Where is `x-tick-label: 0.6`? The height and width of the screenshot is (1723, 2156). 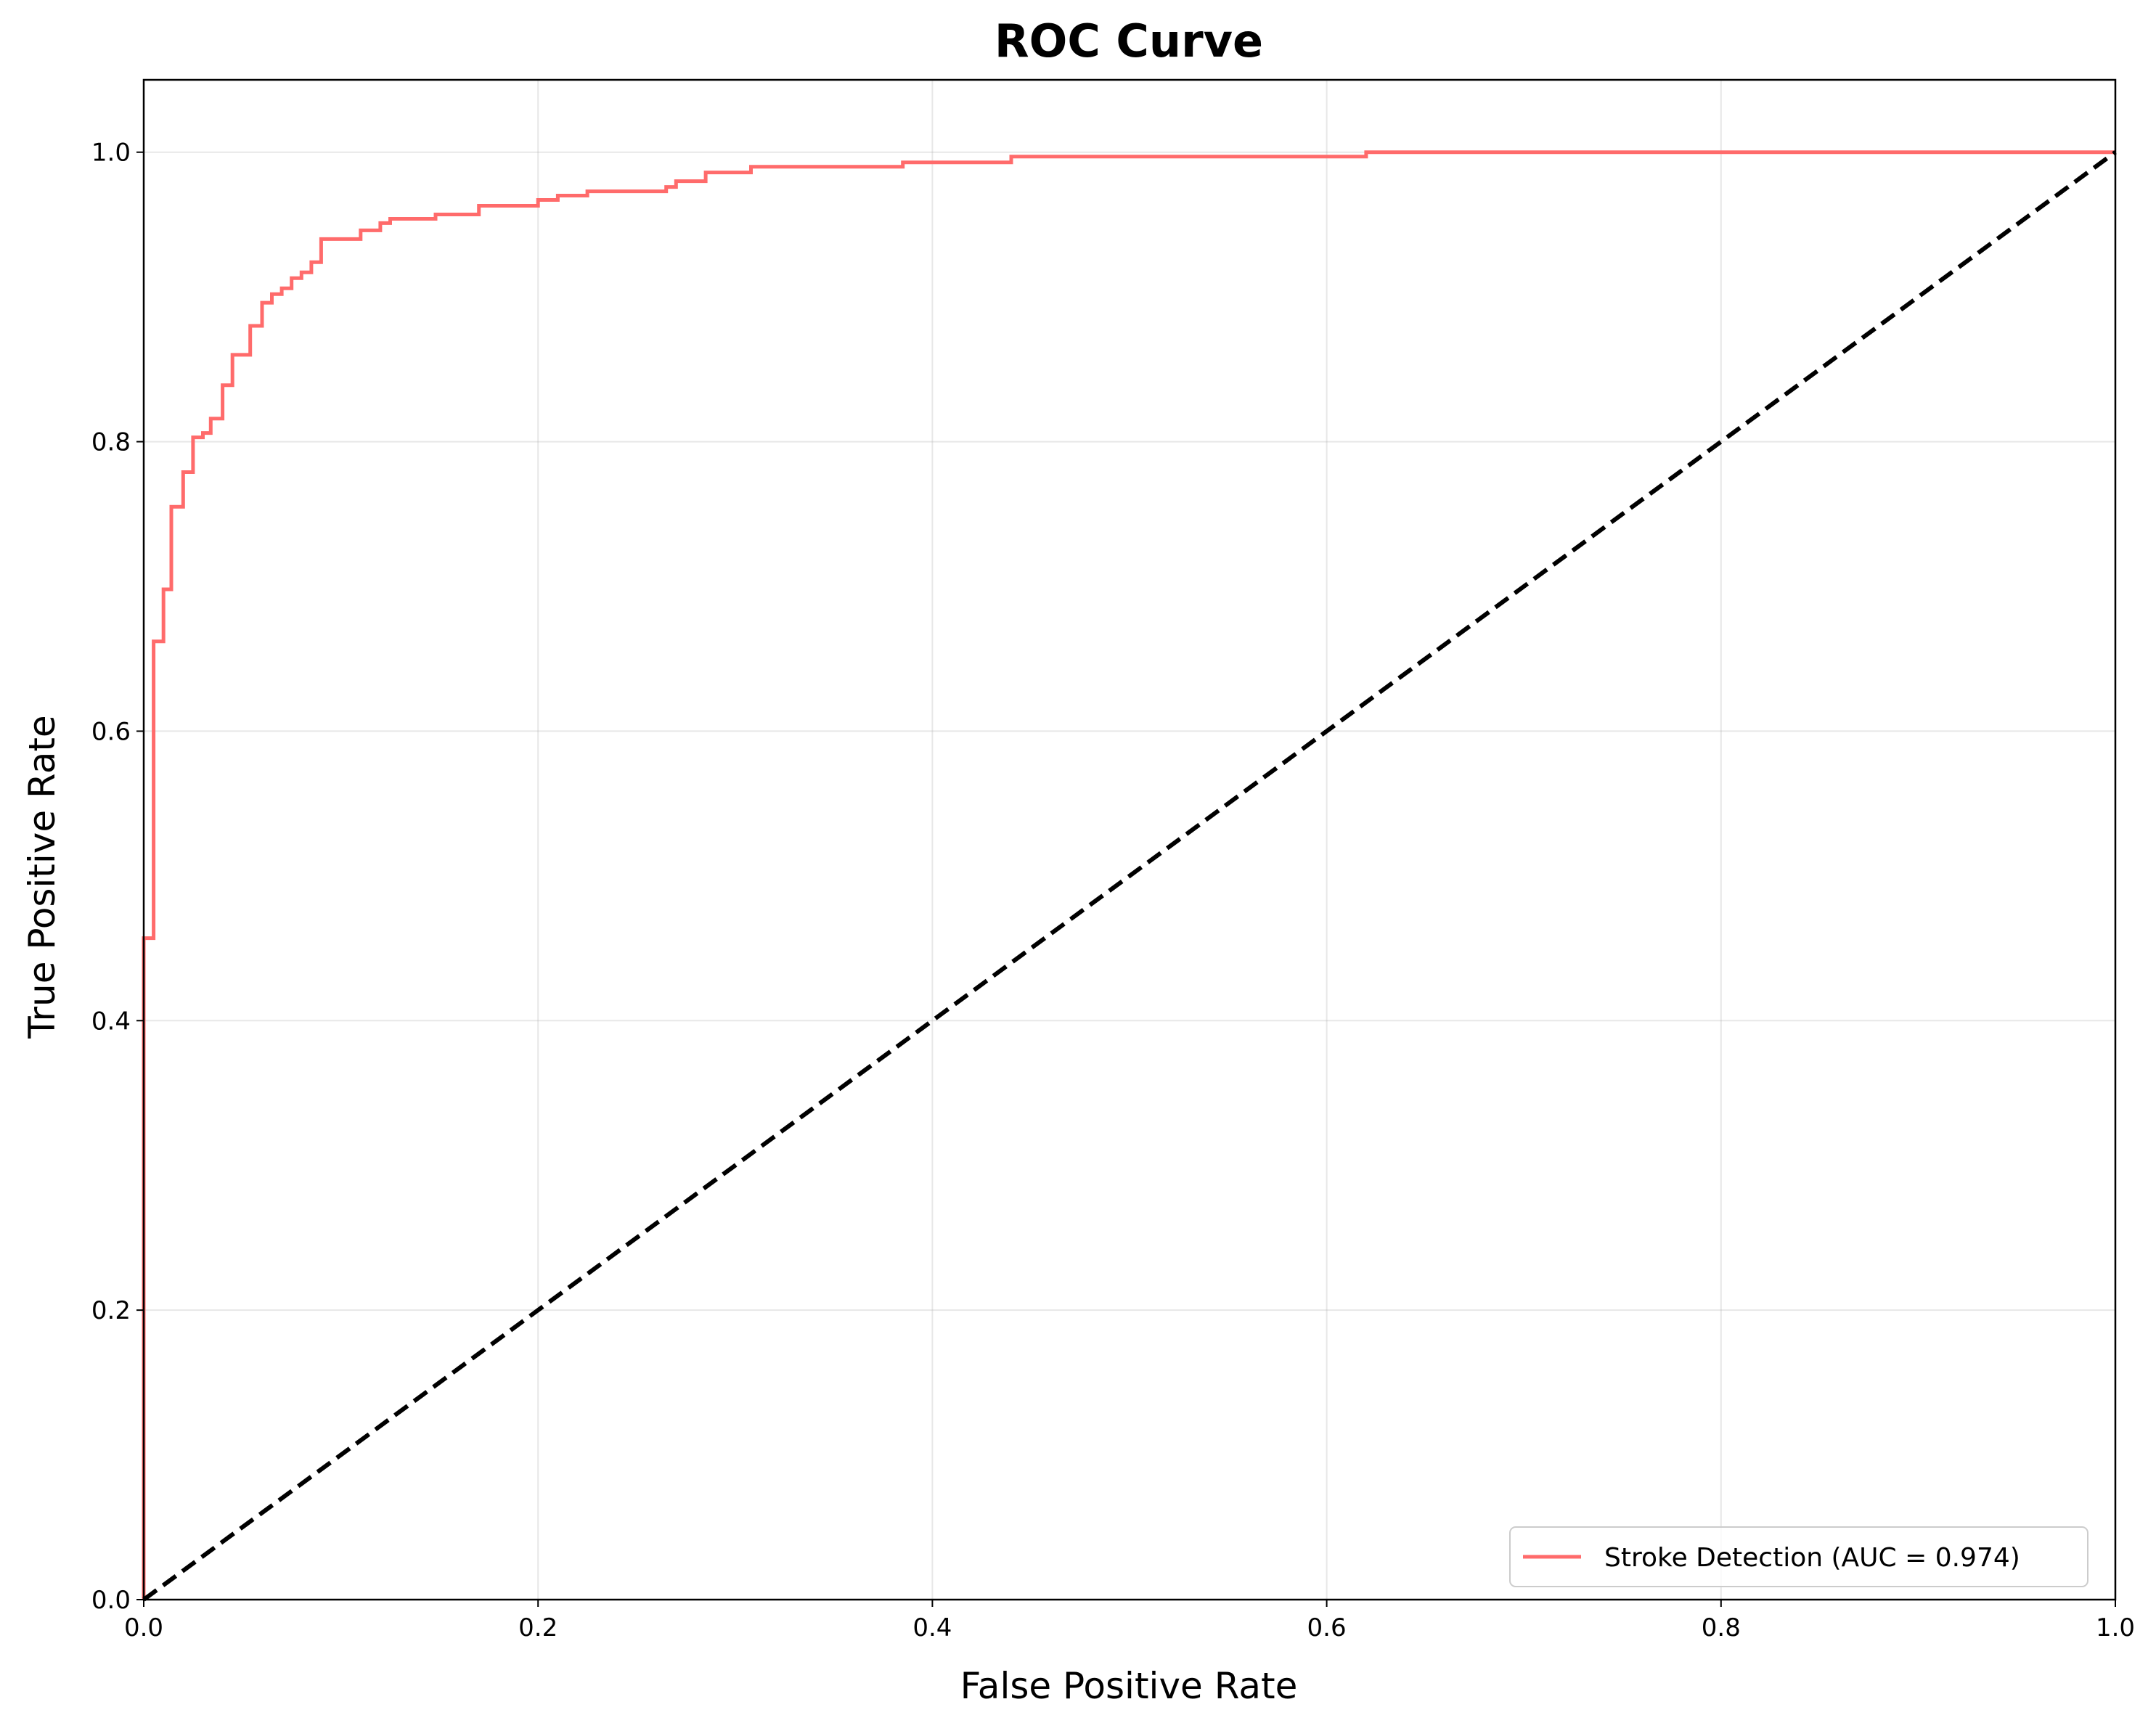
x-tick-label: 0.6 is located at coordinates (1327, 1627).